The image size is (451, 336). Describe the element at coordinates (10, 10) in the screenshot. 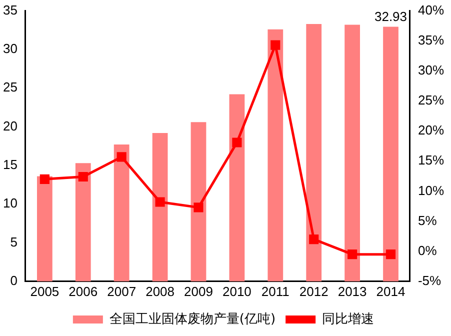

I see `y-tick-label: 35` at that location.